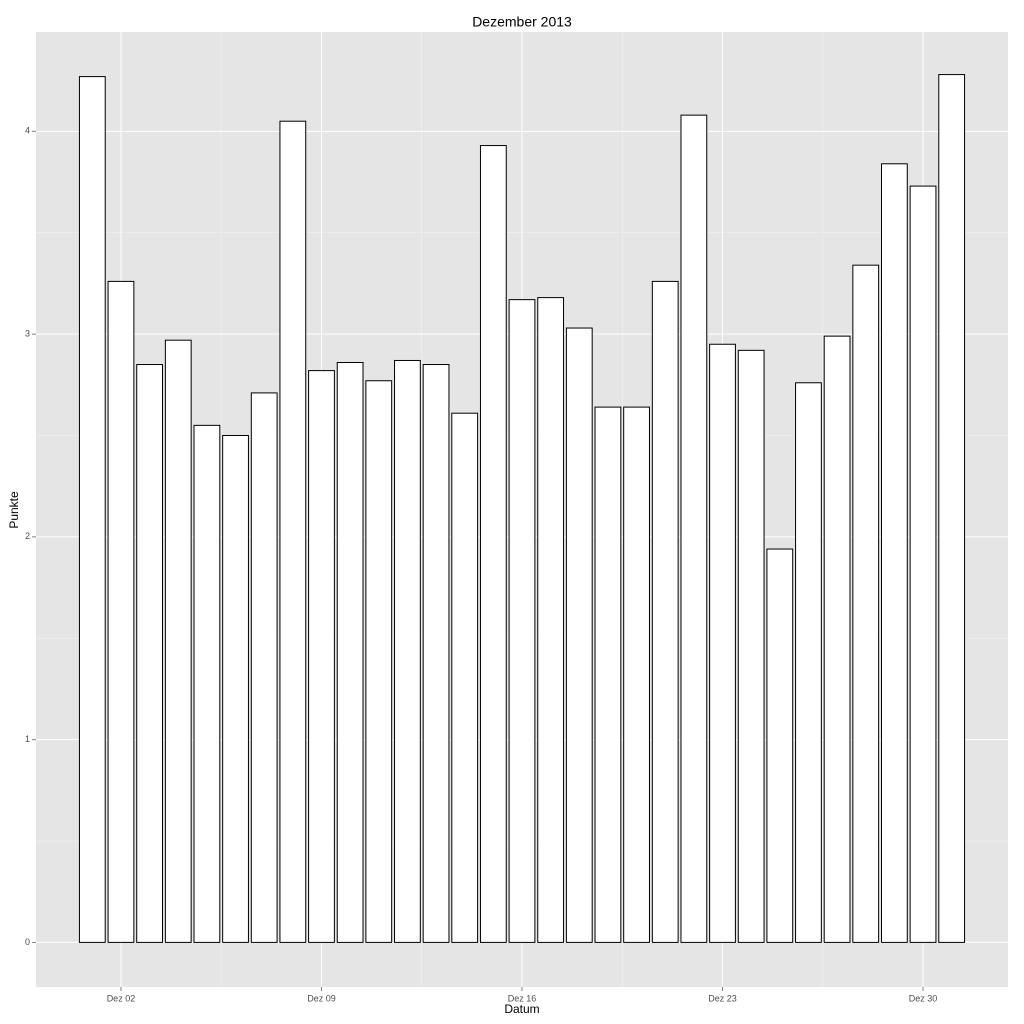 The height and width of the screenshot is (1024, 1024). I want to click on y-tick-label: 2, so click(27, 536).